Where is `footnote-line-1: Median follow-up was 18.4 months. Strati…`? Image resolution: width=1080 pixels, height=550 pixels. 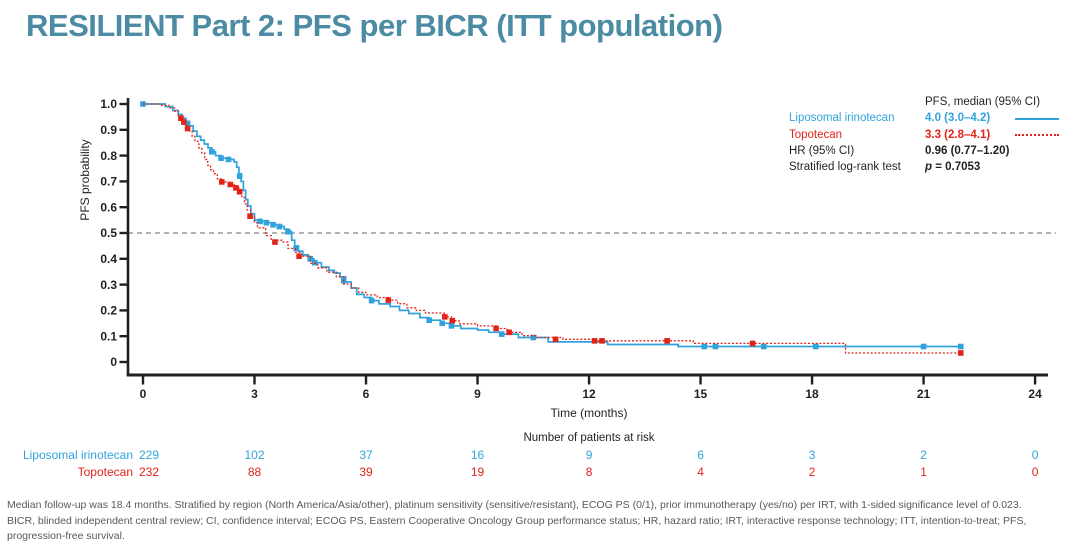 footnote-line-1: Median follow-up was 18.4 months. Strati… is located at coordinates (514, 505).